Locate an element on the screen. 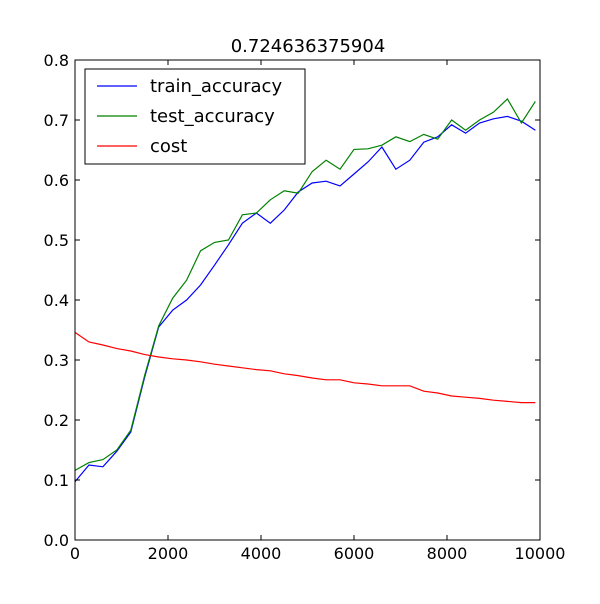 This screenshot has height=604, width=600. y-tick-label: 0.3 is located at coordinates (56, 360).